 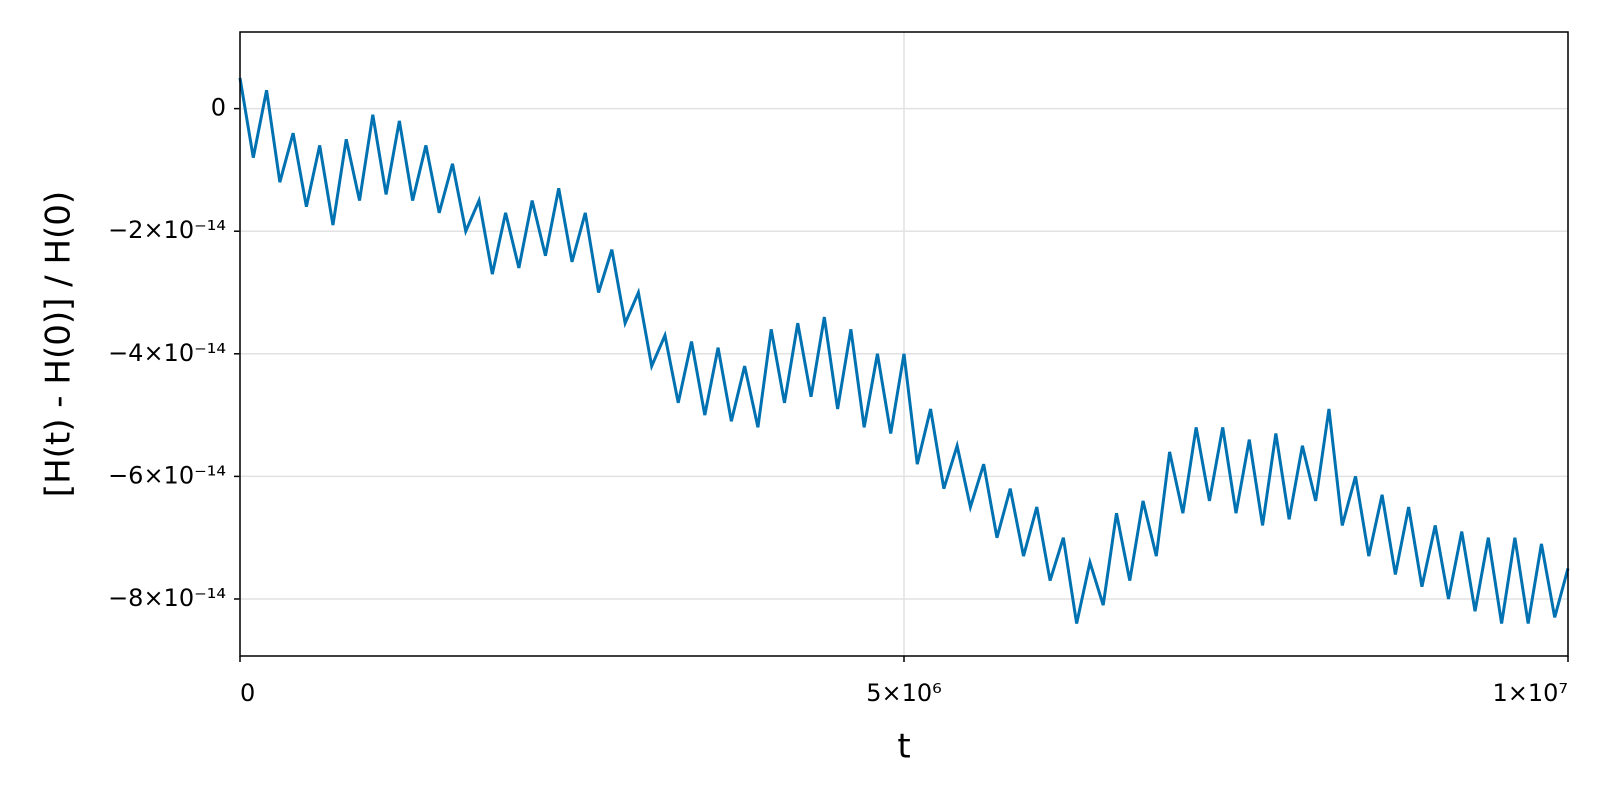 What do you see at coordinates (904, 693) in the screenshot?
I see `x-tick-label: 5×10⁶` at bounding box center [904, 693].